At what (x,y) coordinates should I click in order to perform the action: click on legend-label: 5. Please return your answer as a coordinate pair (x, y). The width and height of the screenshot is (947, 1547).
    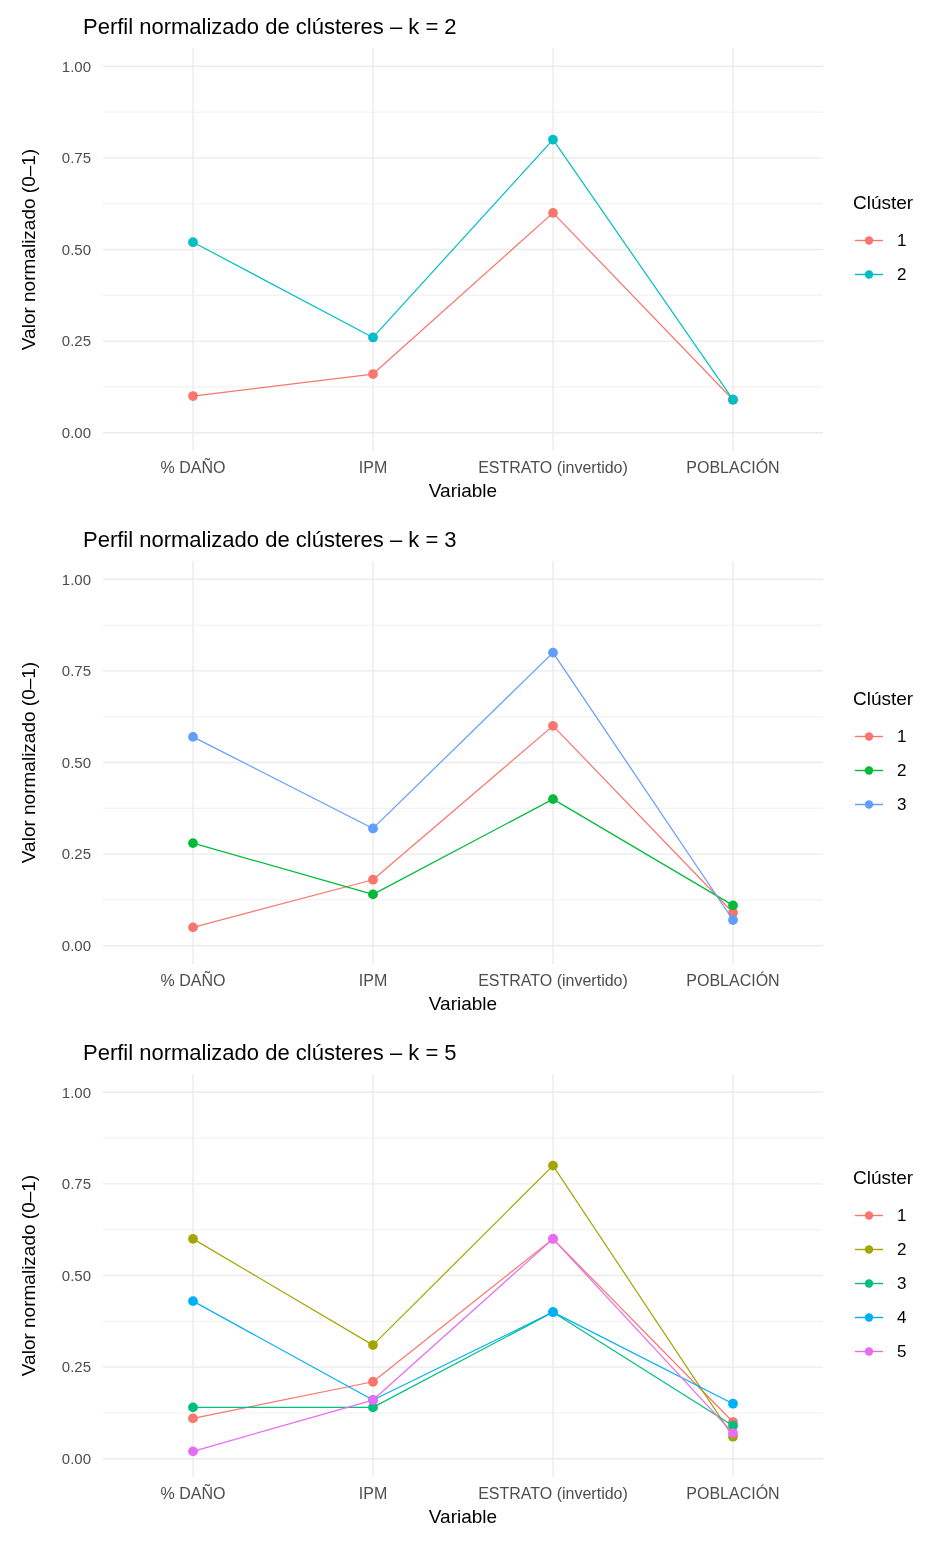
    Looking at the image, I should click on (902, 1352).